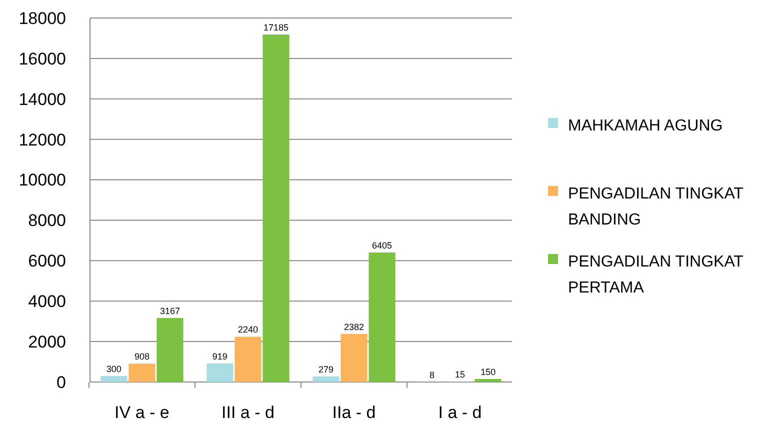 This screenshot has height=436, width=777. Describe the element at coordinates (47, 220) in the screenshot. I see `y-tick-label: 8000` at that location.